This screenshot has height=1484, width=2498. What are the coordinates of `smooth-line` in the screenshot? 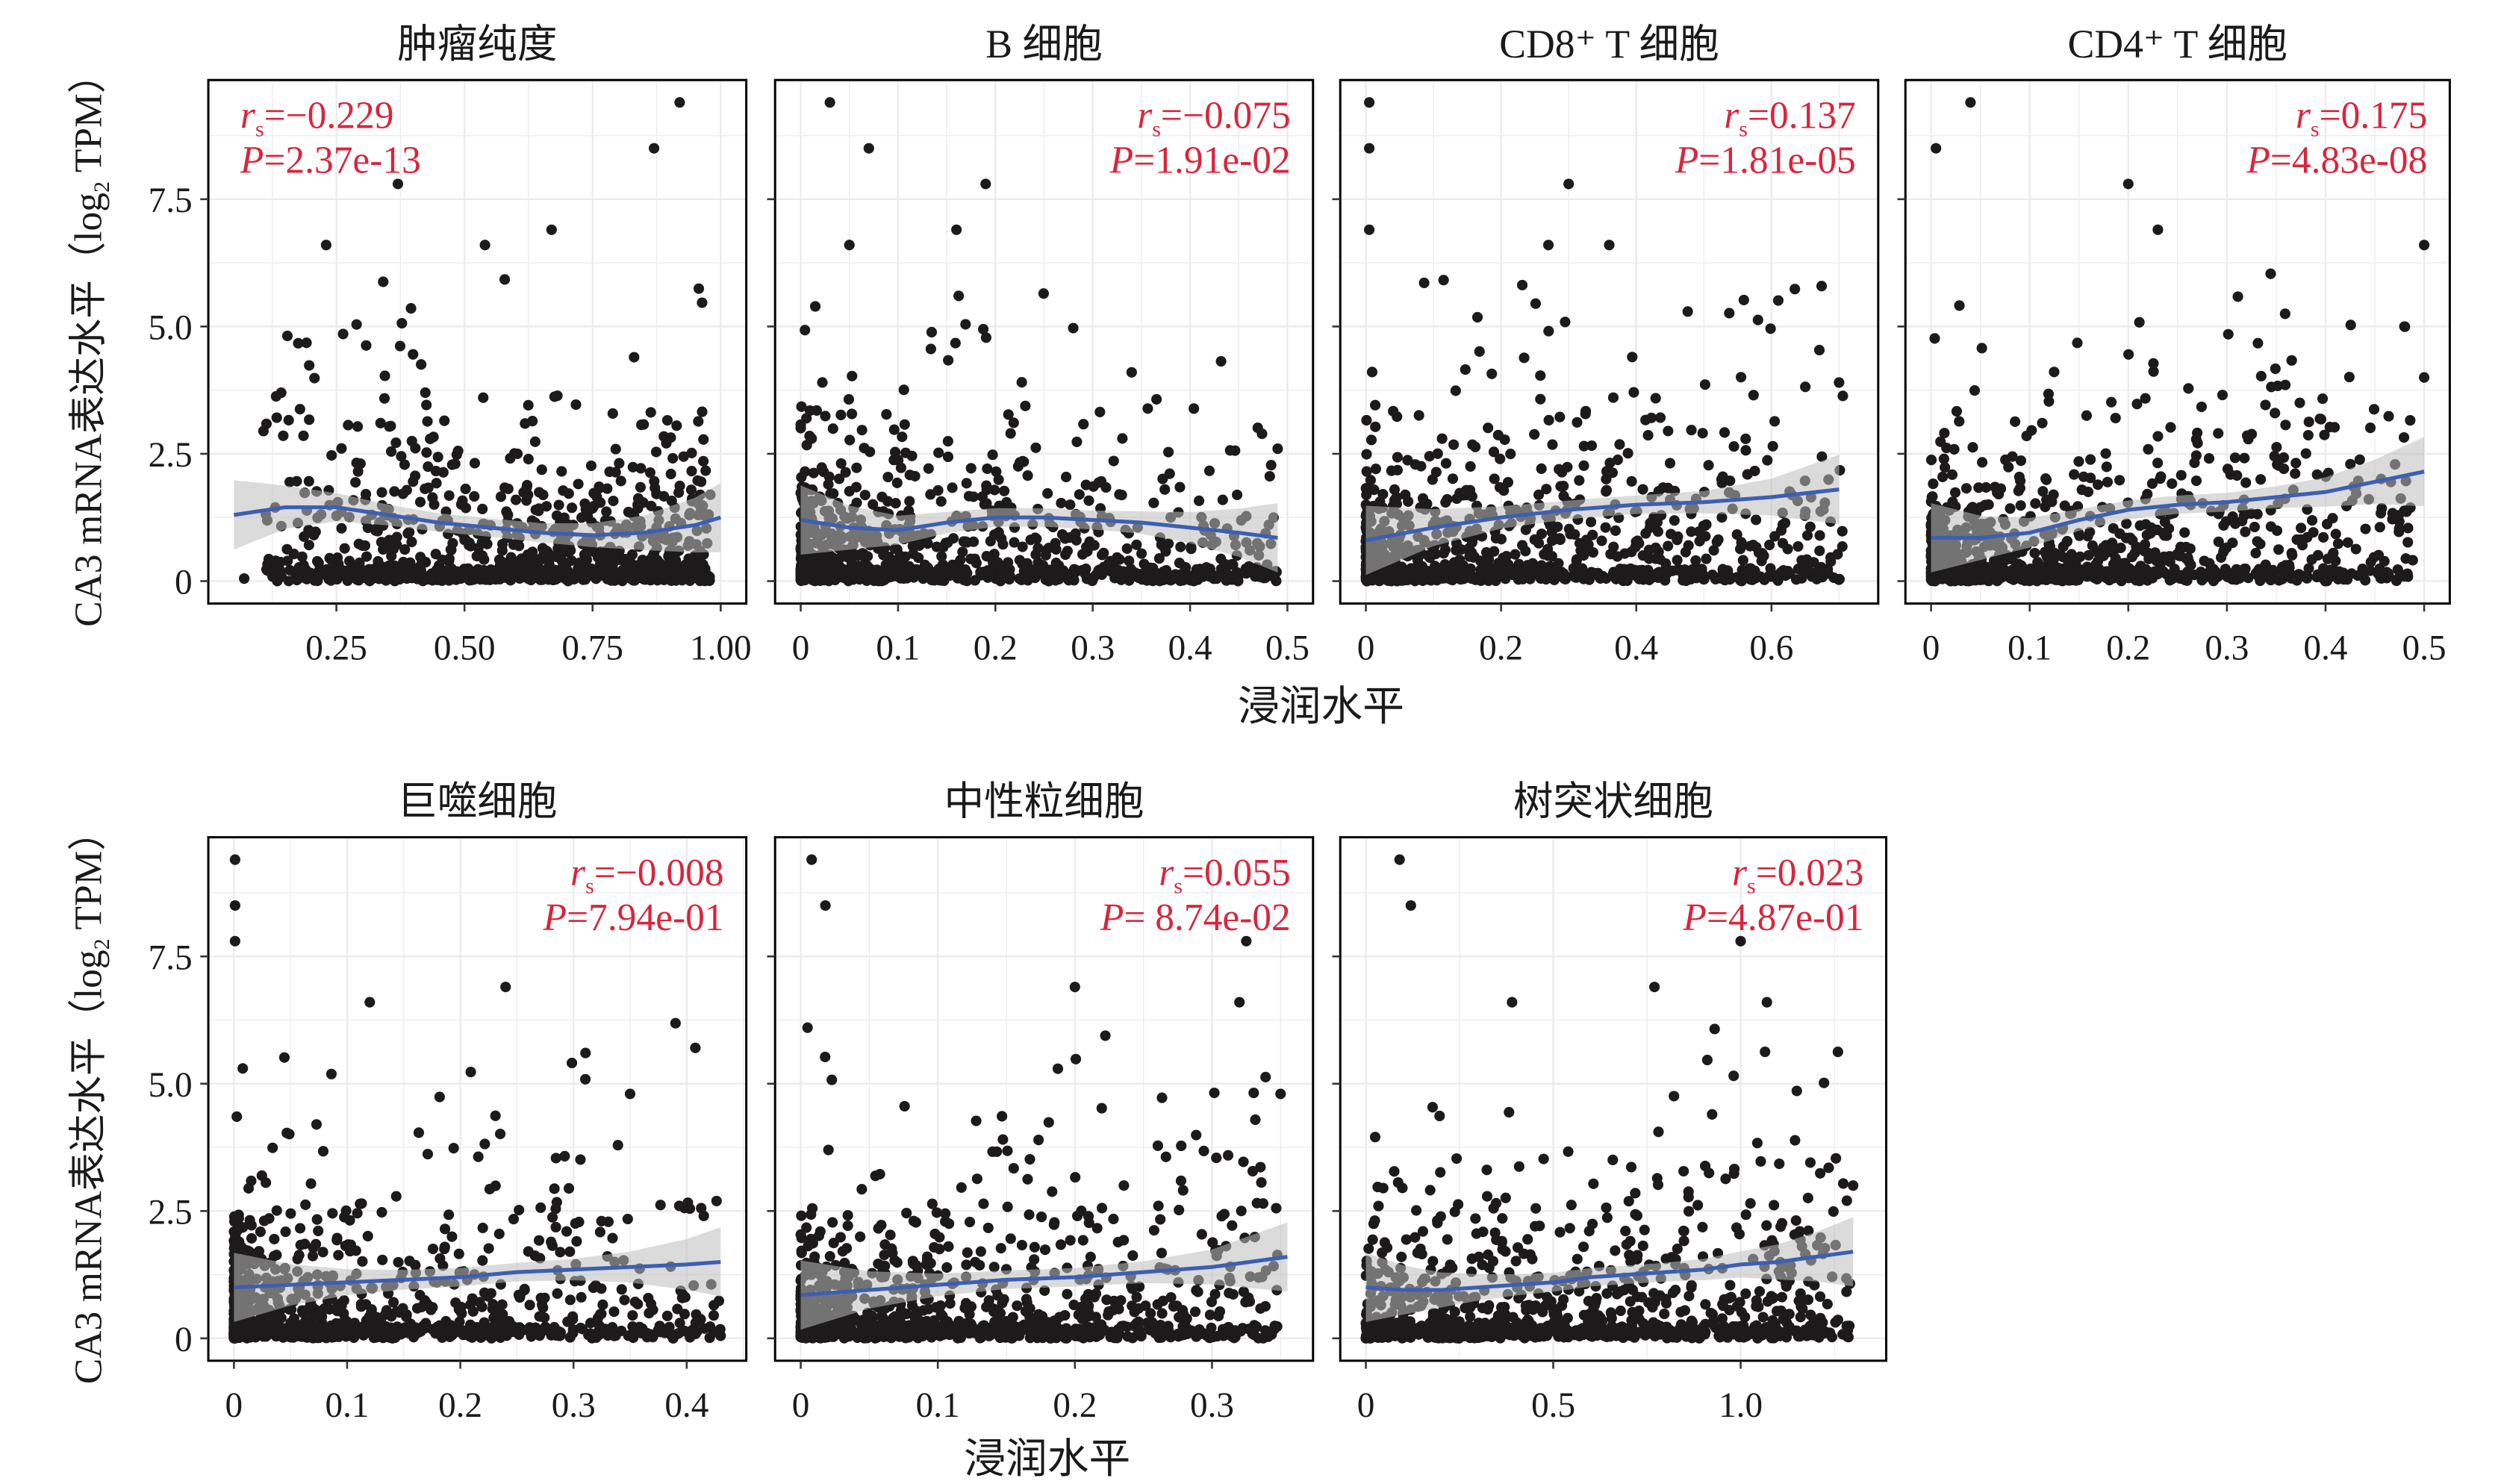 It's located at (2178, 505).